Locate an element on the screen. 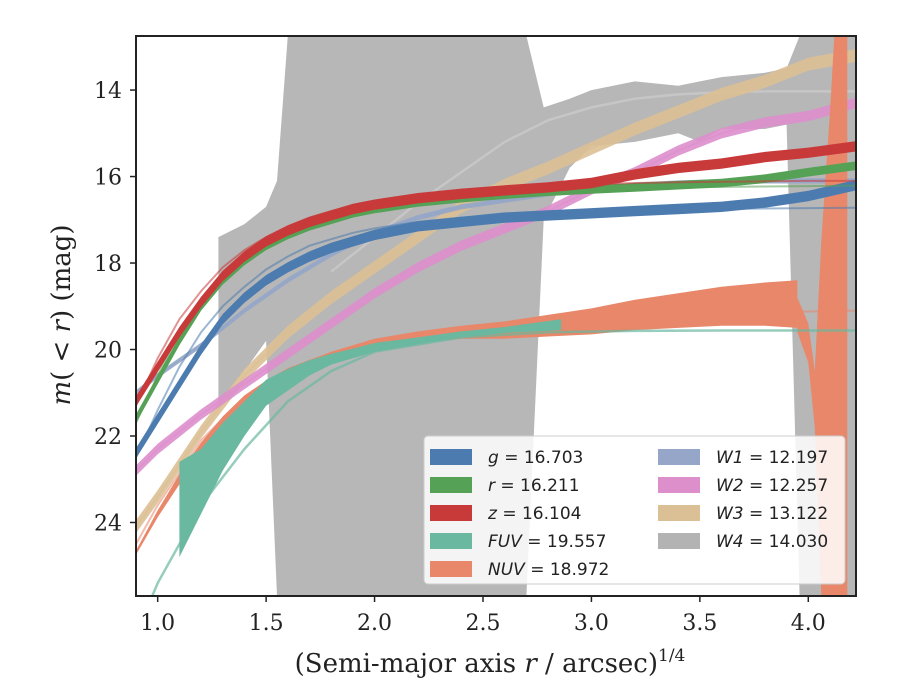 This screenshot has width=900, height=700. legend-item-w1: W1 = 12.197 is located at coordinates (743, 458).